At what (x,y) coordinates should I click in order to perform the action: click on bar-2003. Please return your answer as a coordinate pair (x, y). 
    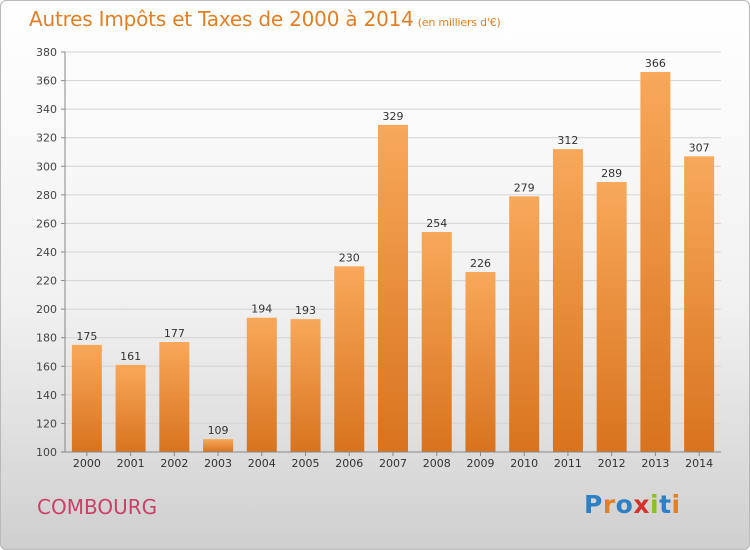
    Looking at the image, I should click on (218, 445).